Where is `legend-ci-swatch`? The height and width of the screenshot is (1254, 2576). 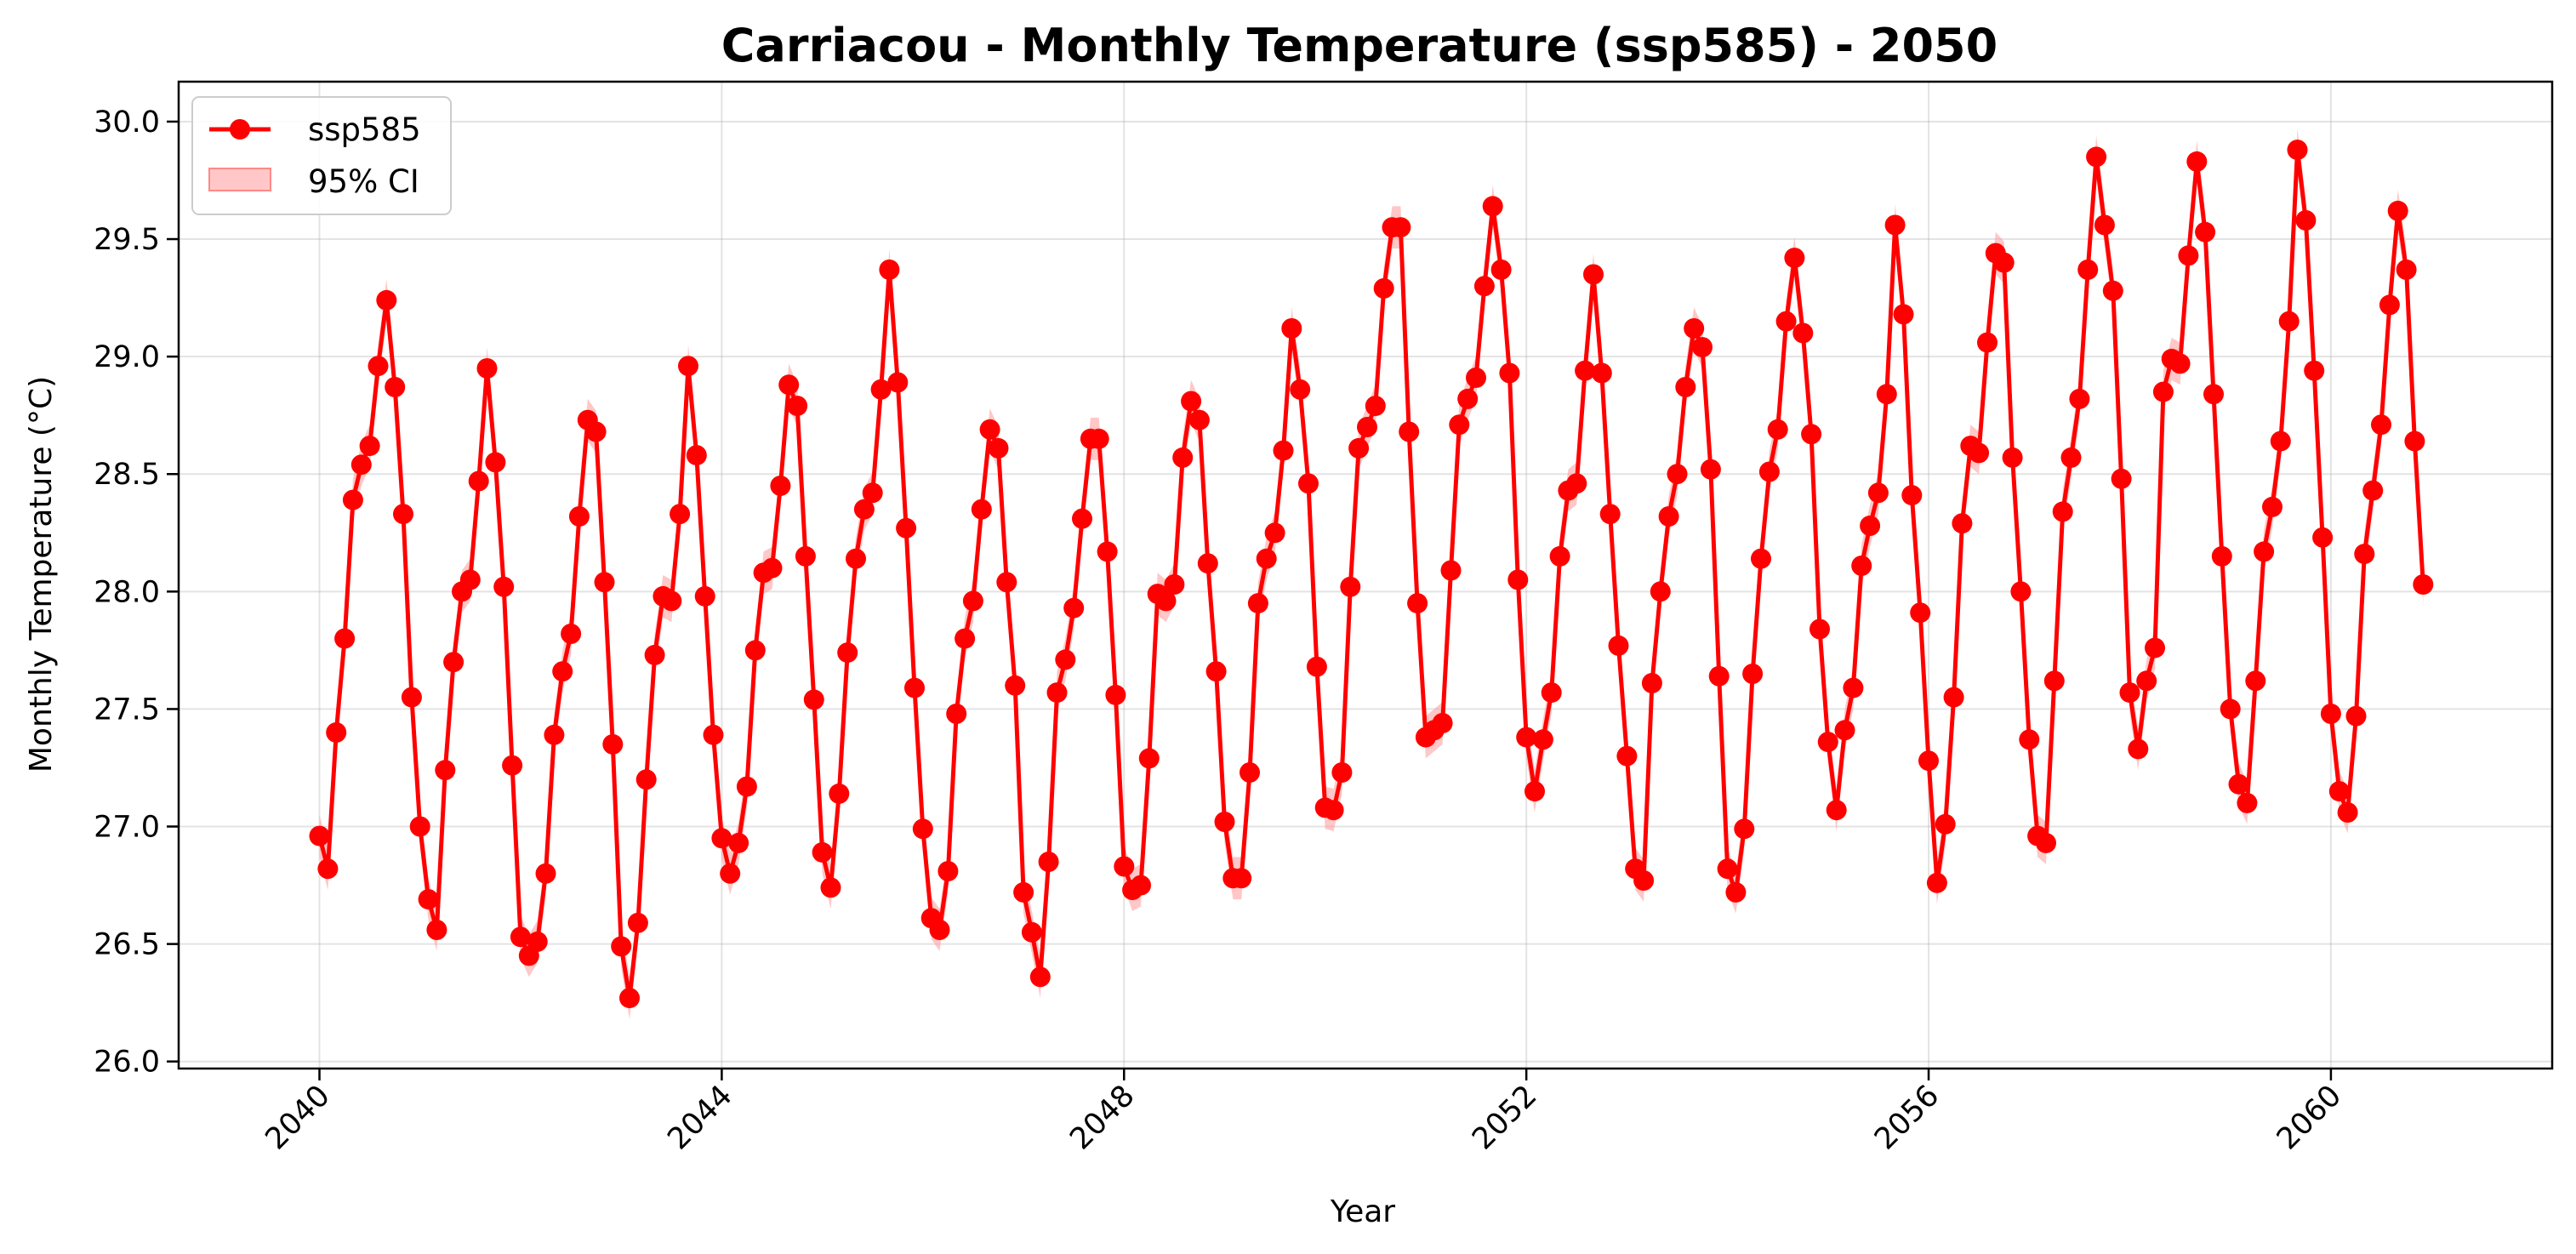 legend-ci-swatch is located at coordinates (240, 180).